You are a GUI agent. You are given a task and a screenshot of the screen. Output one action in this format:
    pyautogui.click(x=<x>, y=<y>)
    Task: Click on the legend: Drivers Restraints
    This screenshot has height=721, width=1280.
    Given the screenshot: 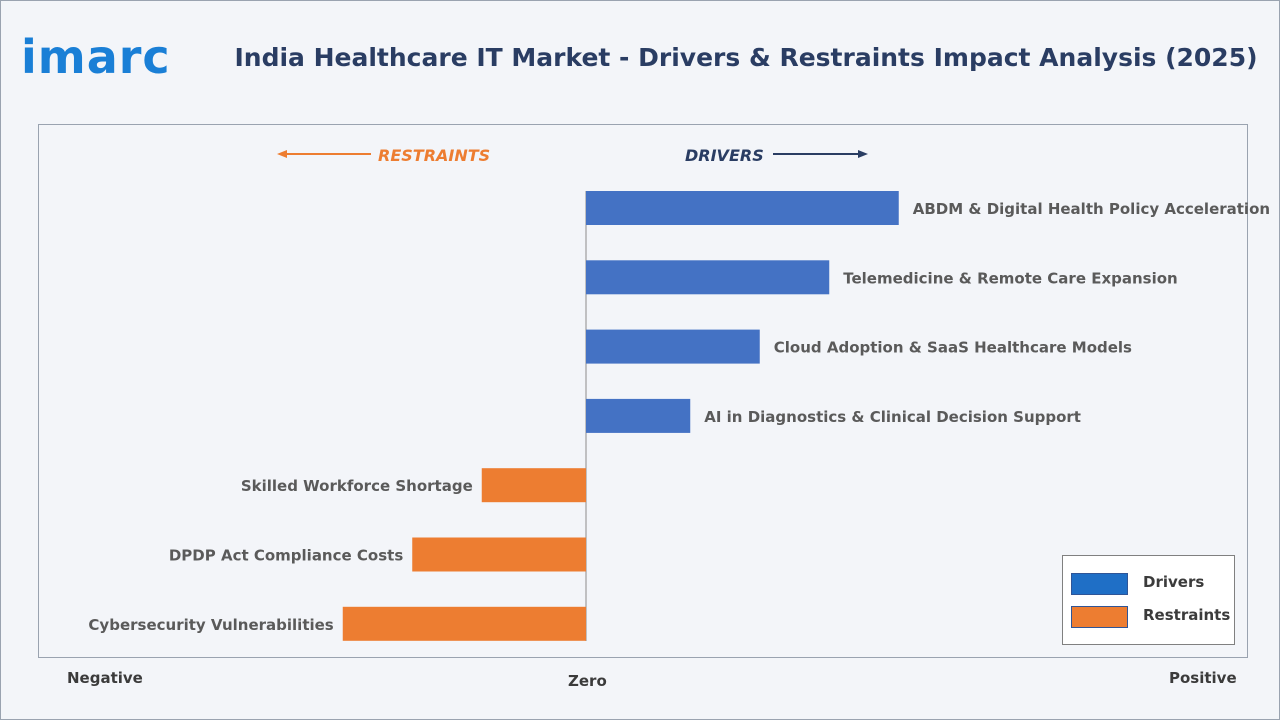 What is the action you would take?
    pyautogui.click(x=1148, y=600)
    